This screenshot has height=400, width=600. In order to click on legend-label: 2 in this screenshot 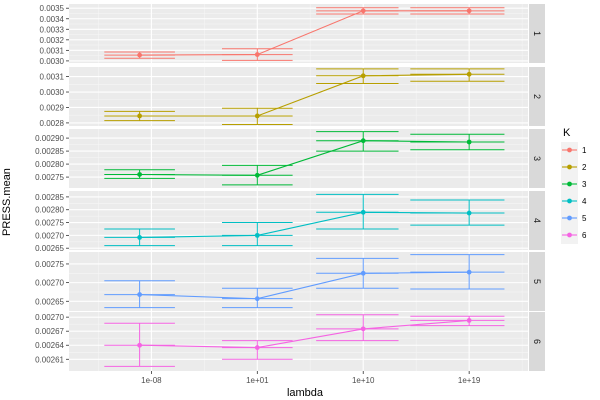, I will do `click(584, 167)`.